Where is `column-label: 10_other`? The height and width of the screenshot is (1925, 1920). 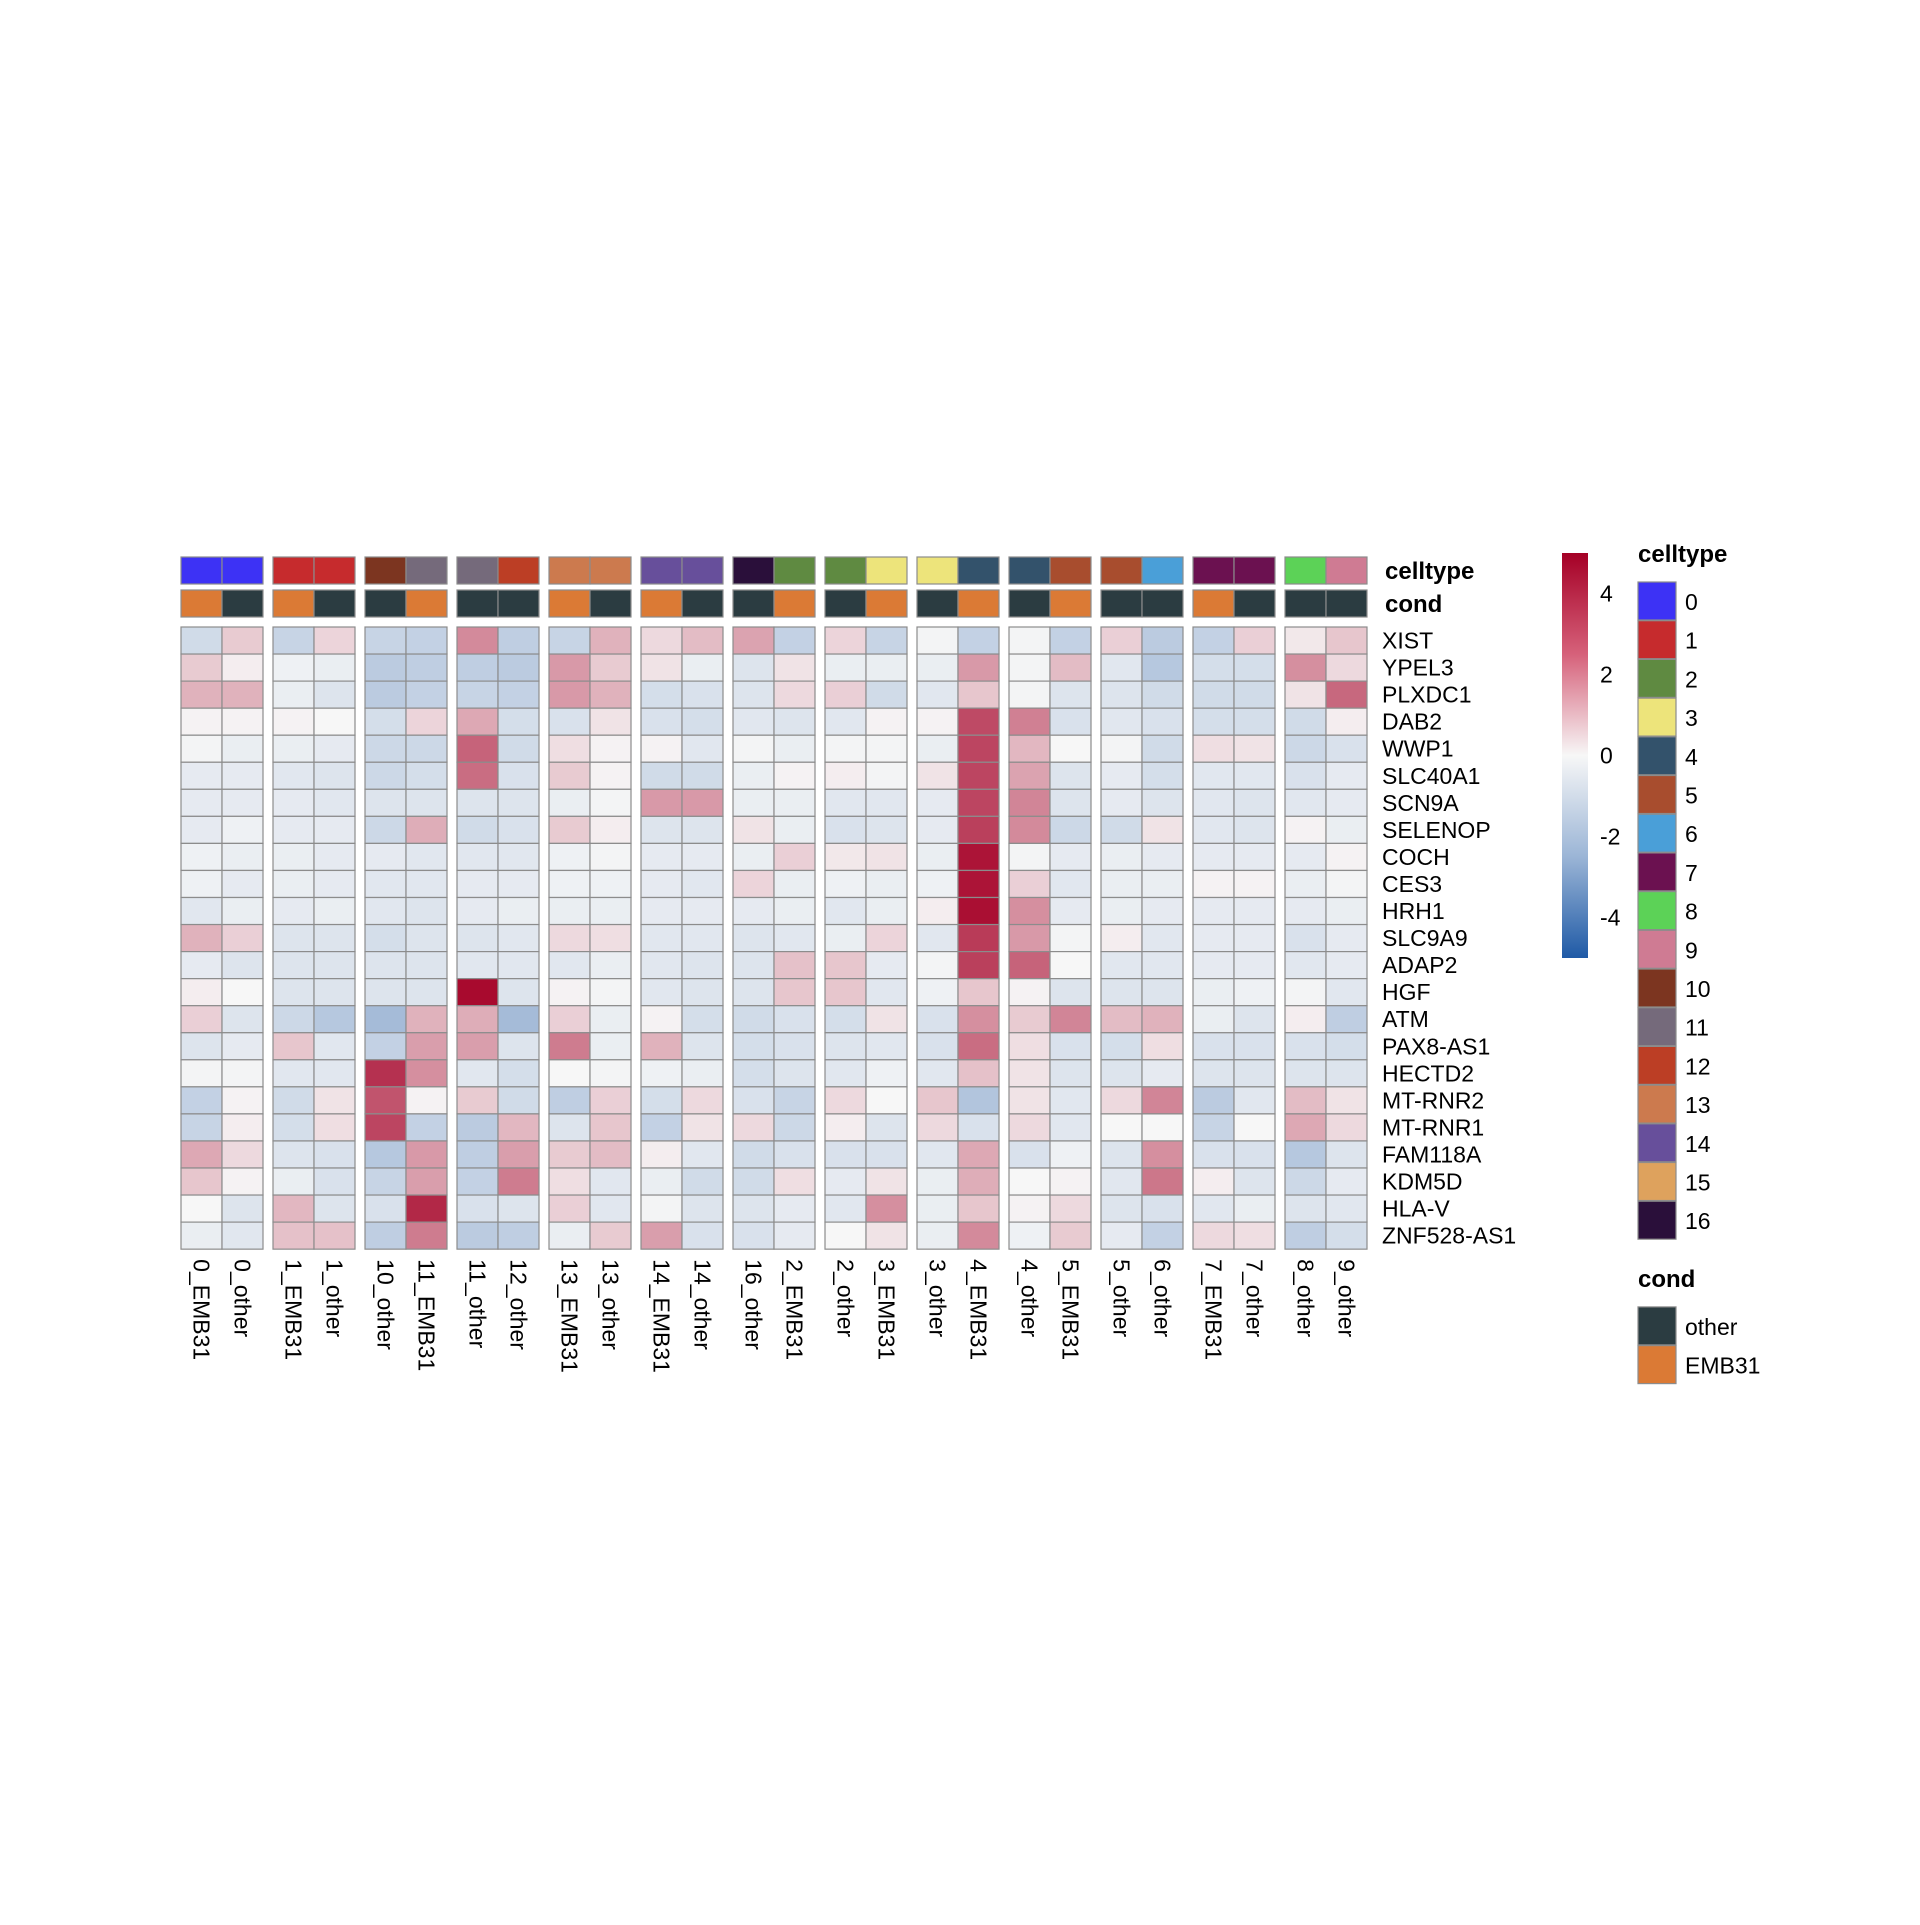
column-label: 10_other is located at coordinates (386, 1304).